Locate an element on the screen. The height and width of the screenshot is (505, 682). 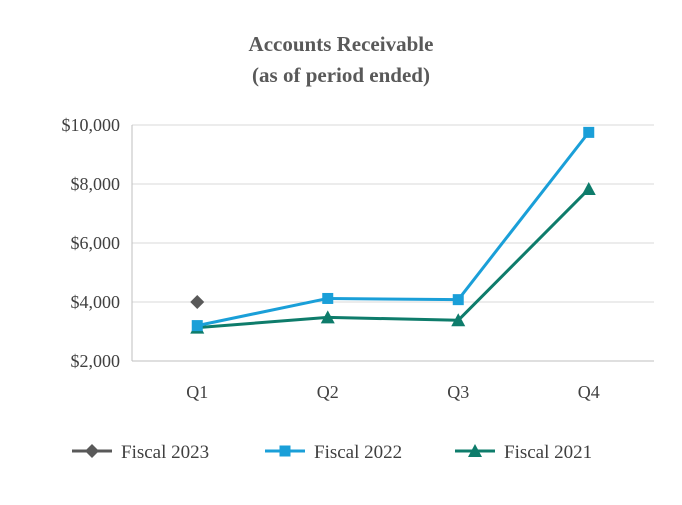
data-point-fiscal-2023 is located at coordinates (197, 302).